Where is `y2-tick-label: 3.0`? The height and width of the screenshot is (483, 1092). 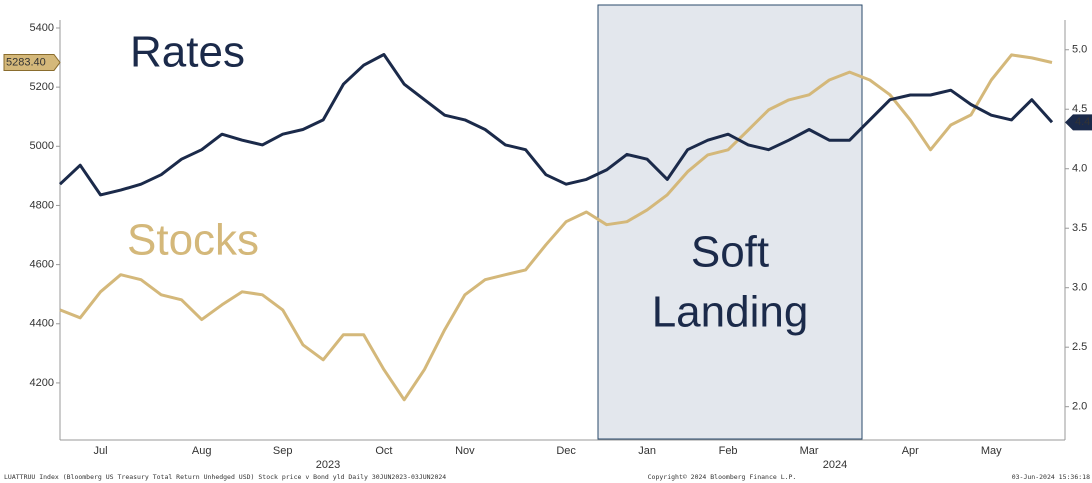 y2-tick-label: 3.0 is located at coordinates (1079, 288).